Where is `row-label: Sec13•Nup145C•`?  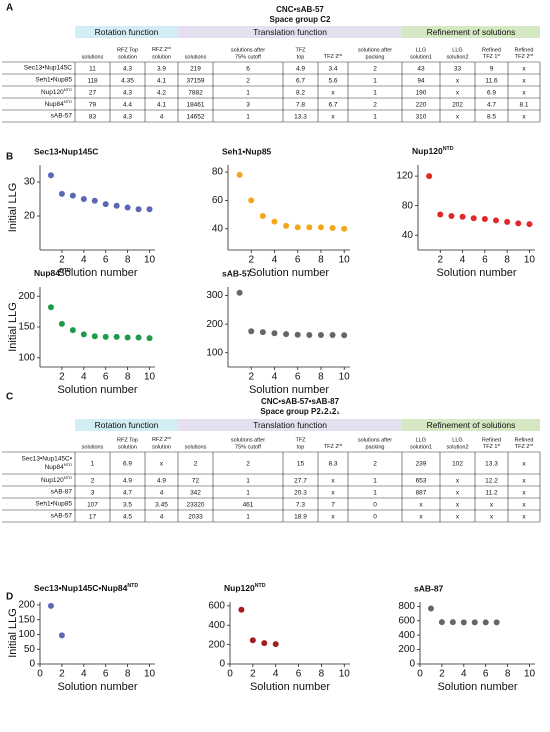 row-label: Sec13•Nup145C• is located at coordinates (47, 459).